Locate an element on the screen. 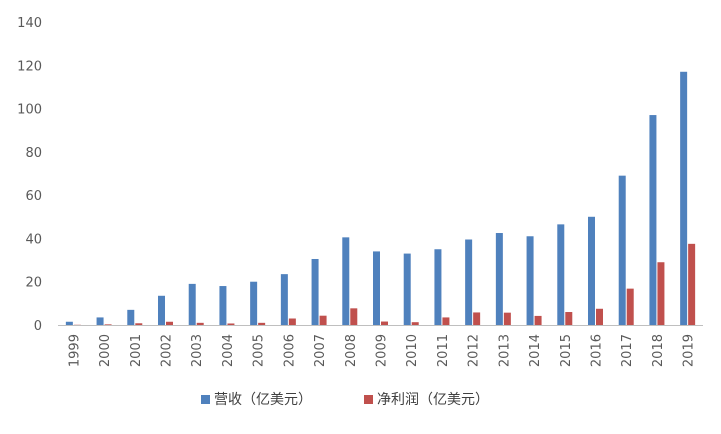 This screenshot has width=721, height=434. bar-revenue-2000 is located at coordinates (100, 321).